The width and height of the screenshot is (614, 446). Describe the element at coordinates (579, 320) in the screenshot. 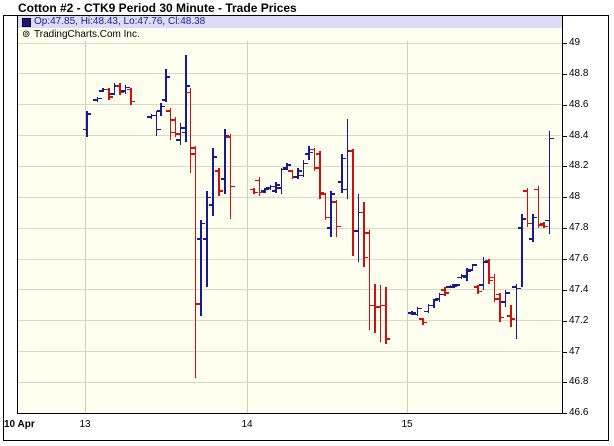

I see `y-axis-label: 47.2` at that location.